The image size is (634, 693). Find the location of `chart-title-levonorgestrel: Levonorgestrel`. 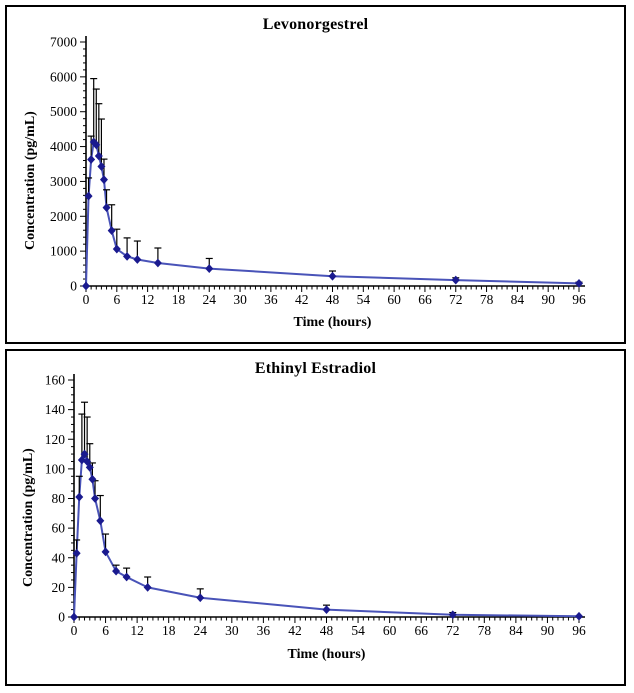

chart-title-levonorgestrel: Levonorgestrel is located at coordinates (315, 24).